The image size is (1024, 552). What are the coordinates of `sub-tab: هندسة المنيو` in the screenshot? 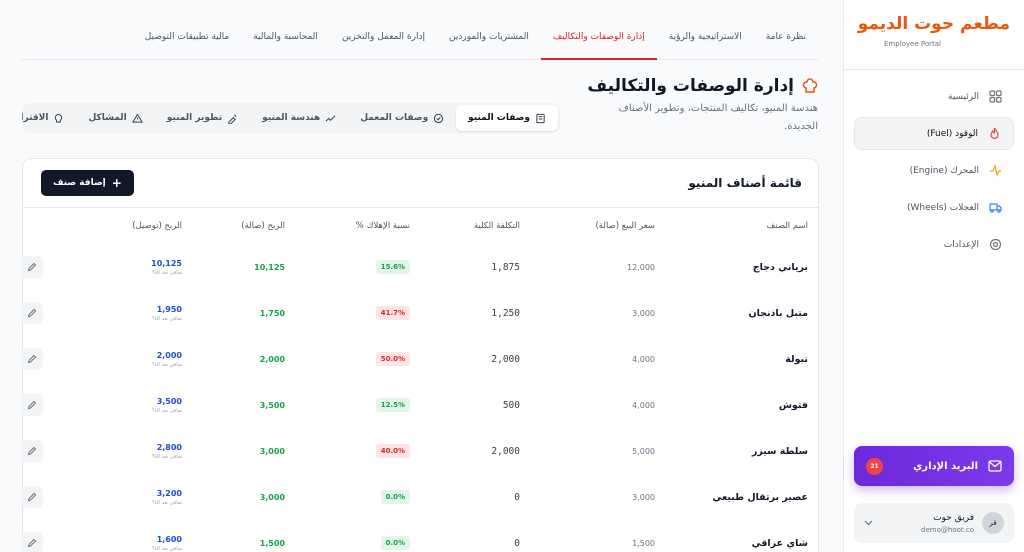 It's located at (299, 118).